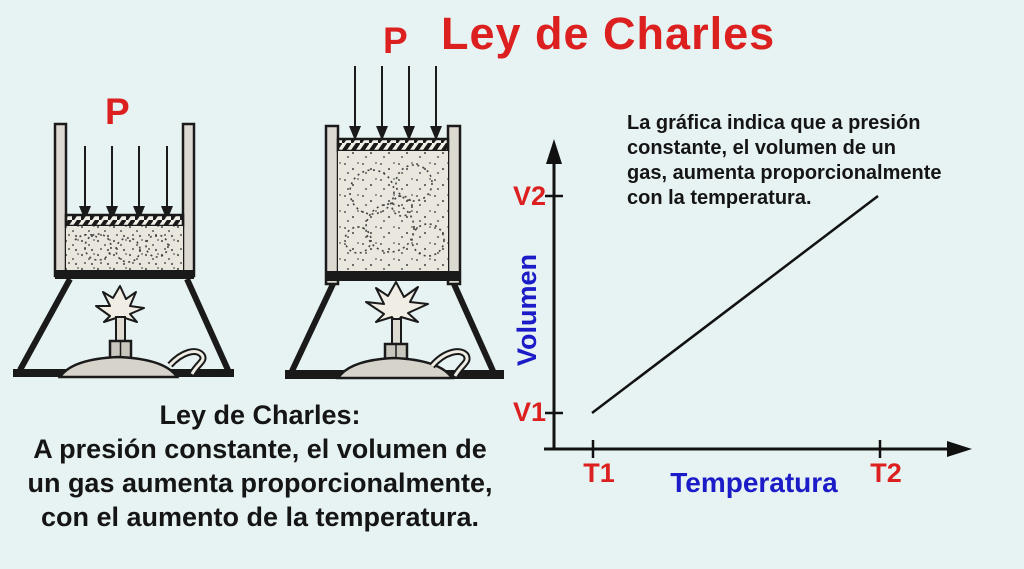 This screenshot has height=569, width=1024. Describe the element at coordinates (395, 40) in the screenshot. I see `pressure-label-right: P` at that location.